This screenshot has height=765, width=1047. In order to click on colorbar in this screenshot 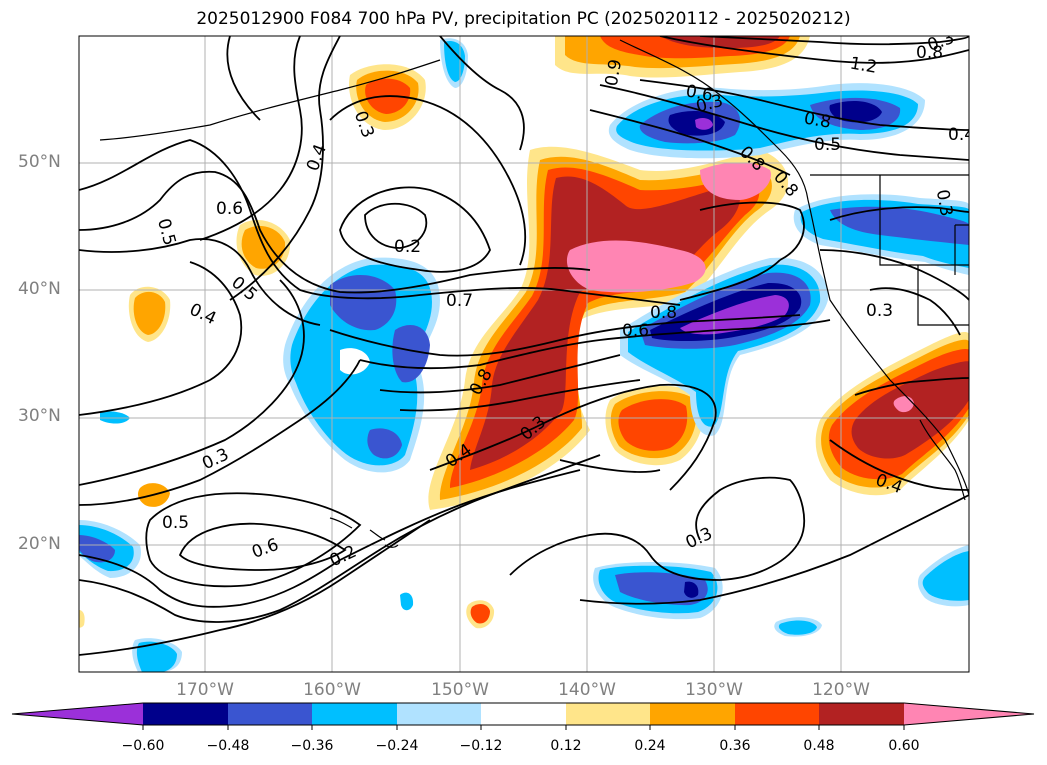, I will do `click(523, 716)`.